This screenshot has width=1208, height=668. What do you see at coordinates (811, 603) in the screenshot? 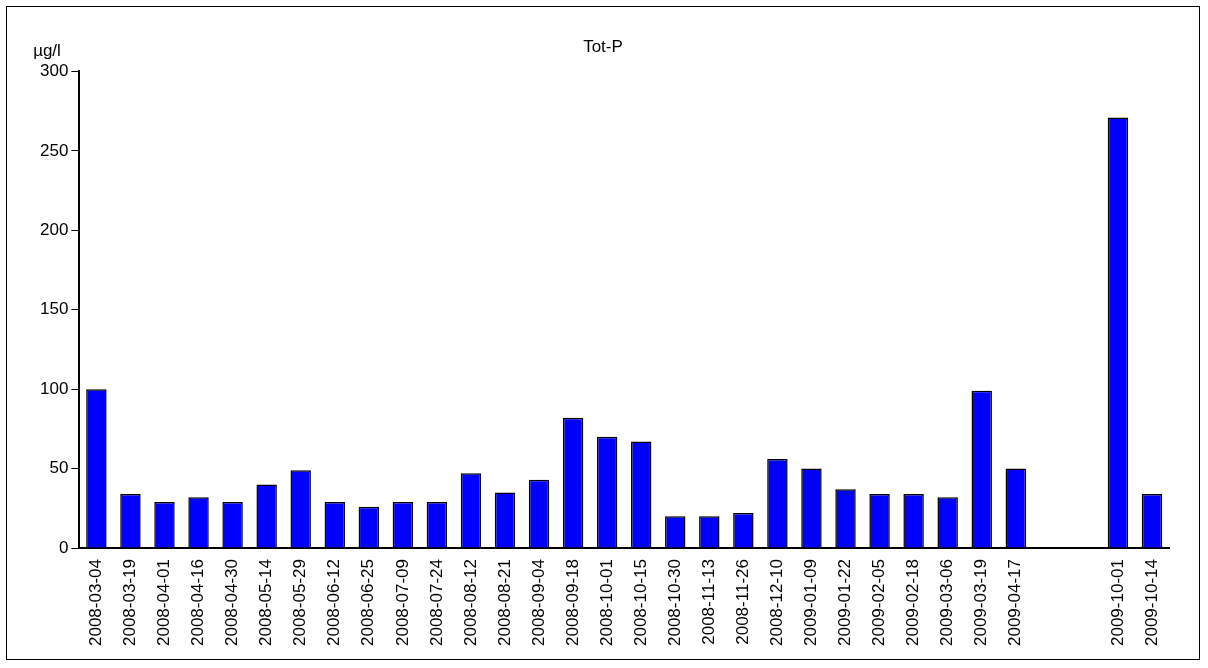
I see `x-tick-label: 2009-01-09` at bounding box center [811, 603].